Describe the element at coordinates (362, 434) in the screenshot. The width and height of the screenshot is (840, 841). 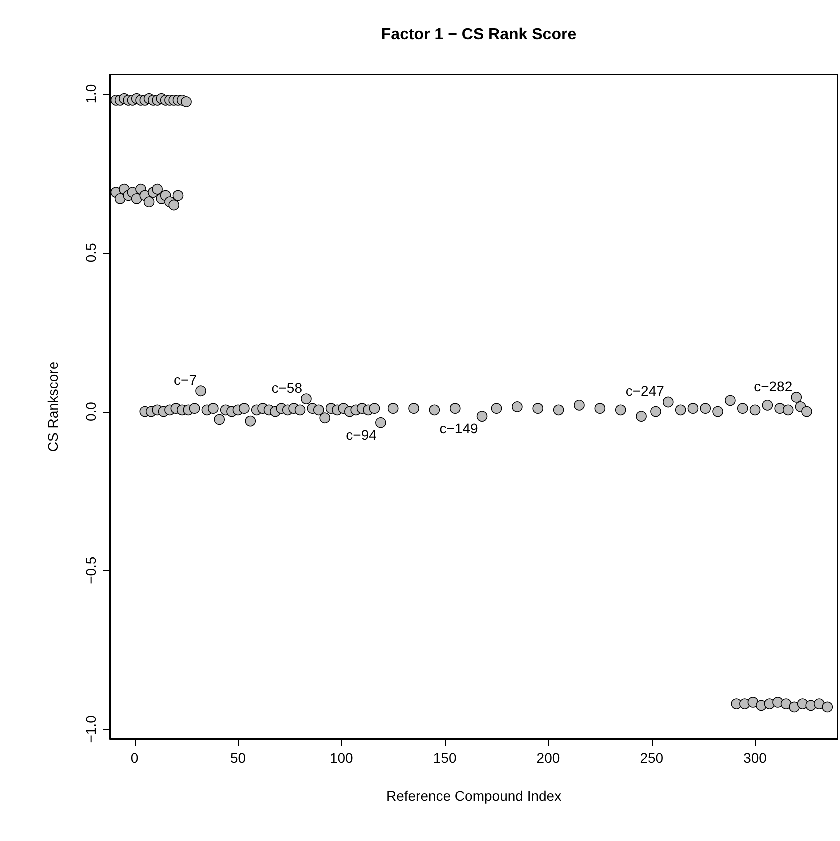
I see `annotation: c−94` at that location.